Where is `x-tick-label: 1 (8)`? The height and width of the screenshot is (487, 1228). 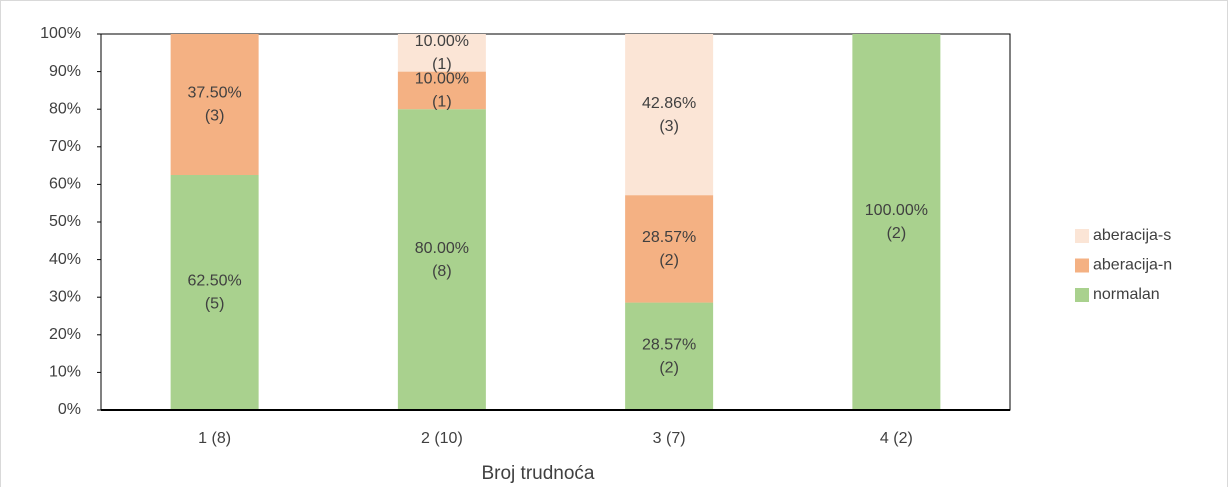
x-tick-label: 1 (8) is located at coordinates (214, 438).